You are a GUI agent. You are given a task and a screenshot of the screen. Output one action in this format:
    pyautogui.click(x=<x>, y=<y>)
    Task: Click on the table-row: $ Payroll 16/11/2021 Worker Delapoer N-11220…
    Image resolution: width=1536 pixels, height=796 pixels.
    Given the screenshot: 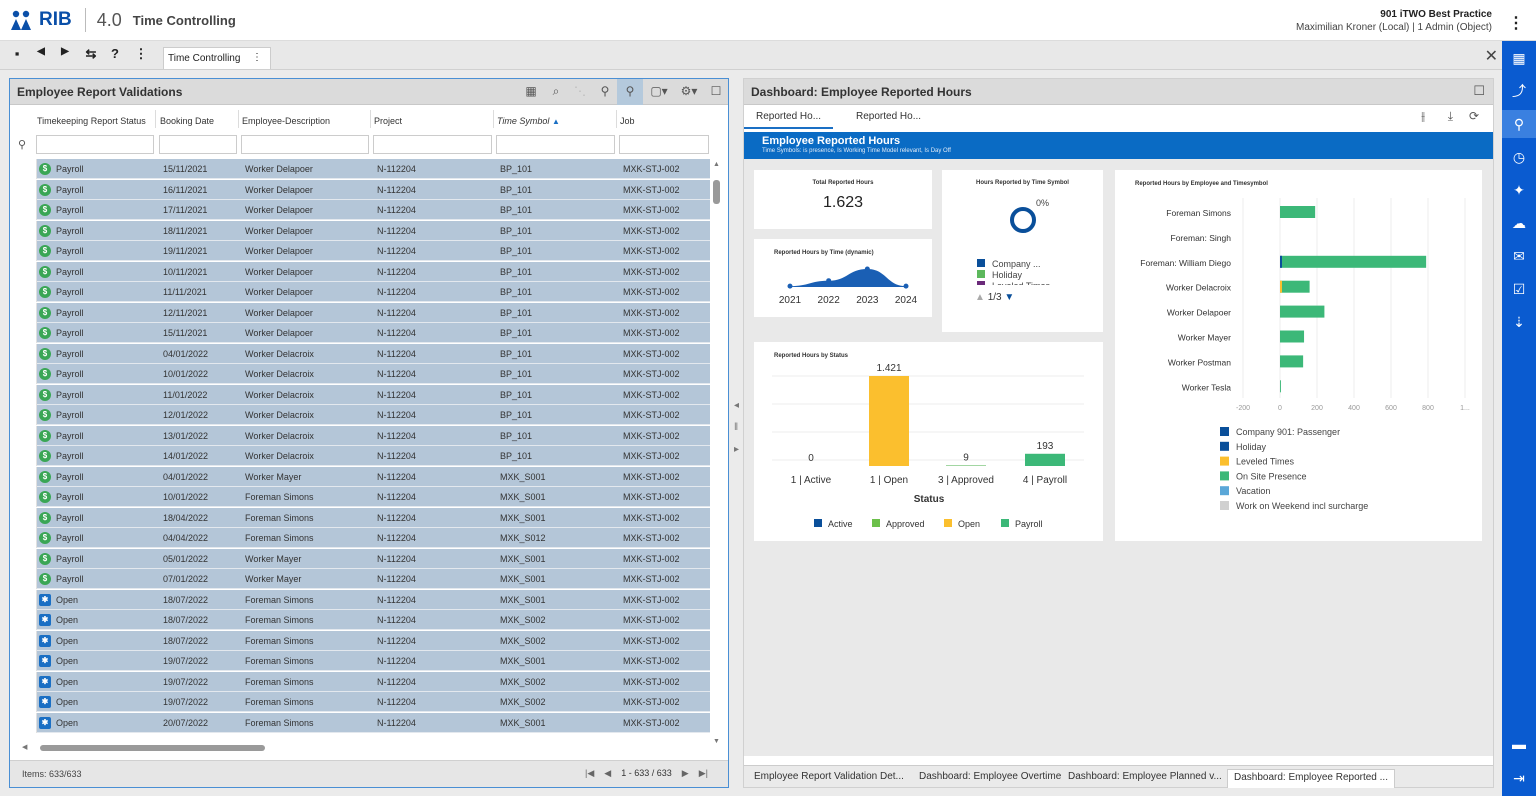 What is the action you would take?
    pyautogui.click(x=363, y=189)
    